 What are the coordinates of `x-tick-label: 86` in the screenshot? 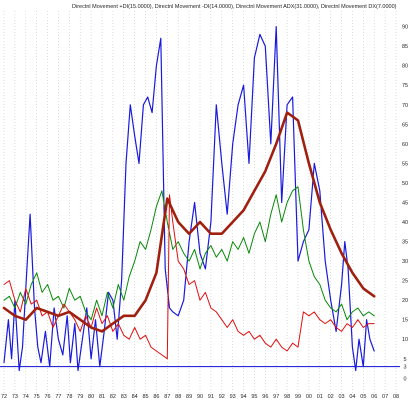 It's located at (156, 397).